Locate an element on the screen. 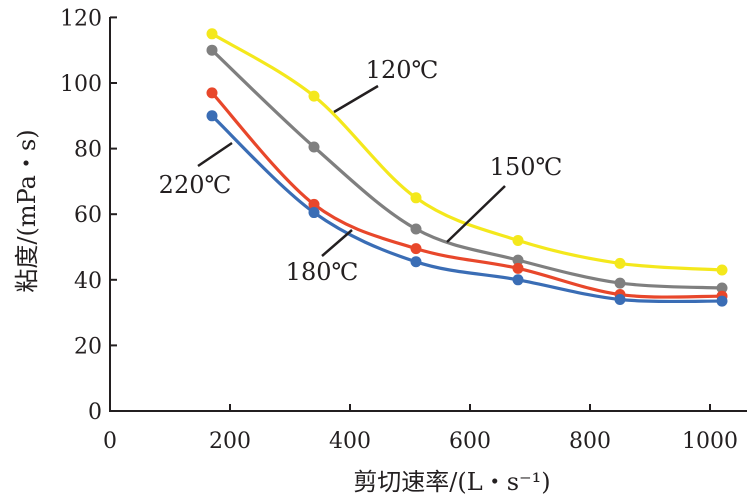  y-tick-label: 60 is located at coordinates (88, 215).